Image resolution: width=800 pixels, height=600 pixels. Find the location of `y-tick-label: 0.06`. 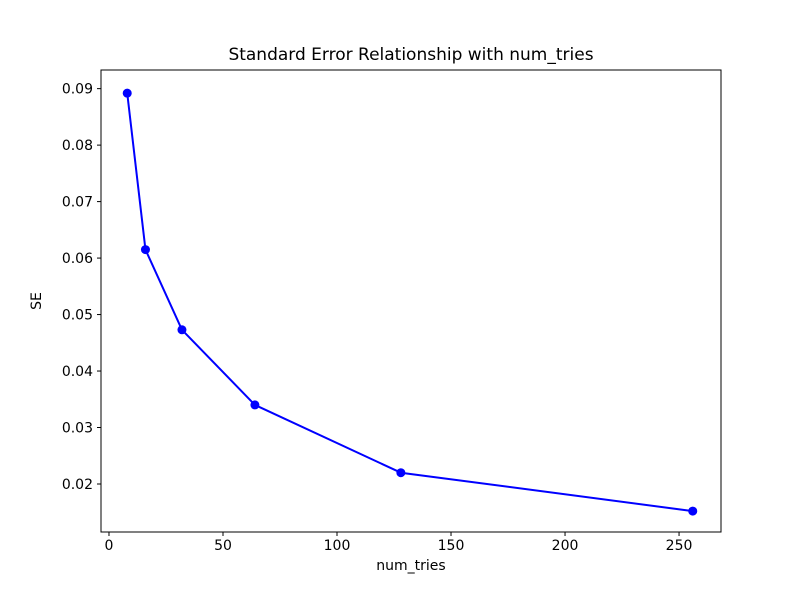

y-tick-label: 0.06 is located at coordinates (77, 259).